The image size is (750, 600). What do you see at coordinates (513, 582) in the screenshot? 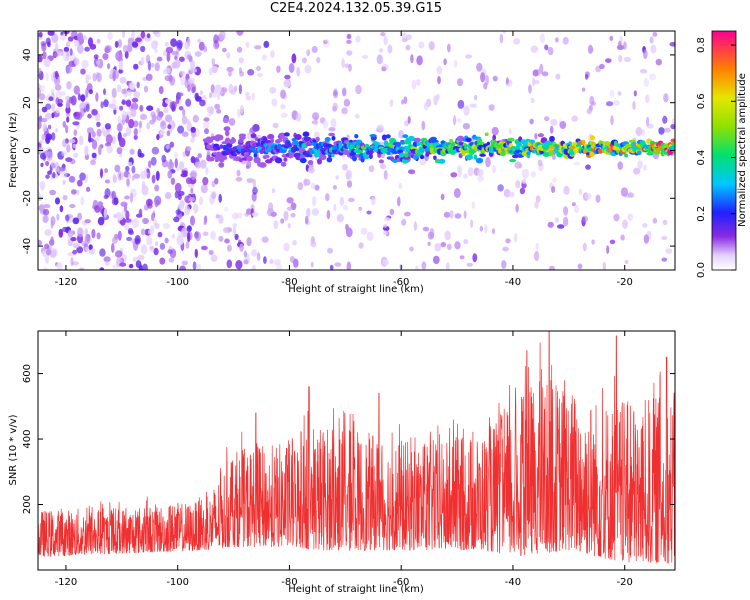
I see `x-tick-label: -40` at bounding box center [513, 582].